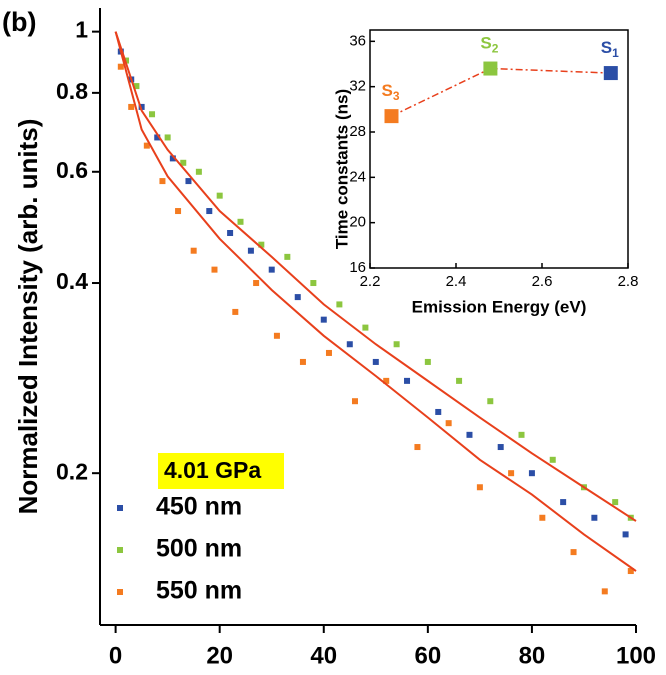 This screenshot has height=675, width=666. I want to click on x-tick-label: 100, so click(636, 655).